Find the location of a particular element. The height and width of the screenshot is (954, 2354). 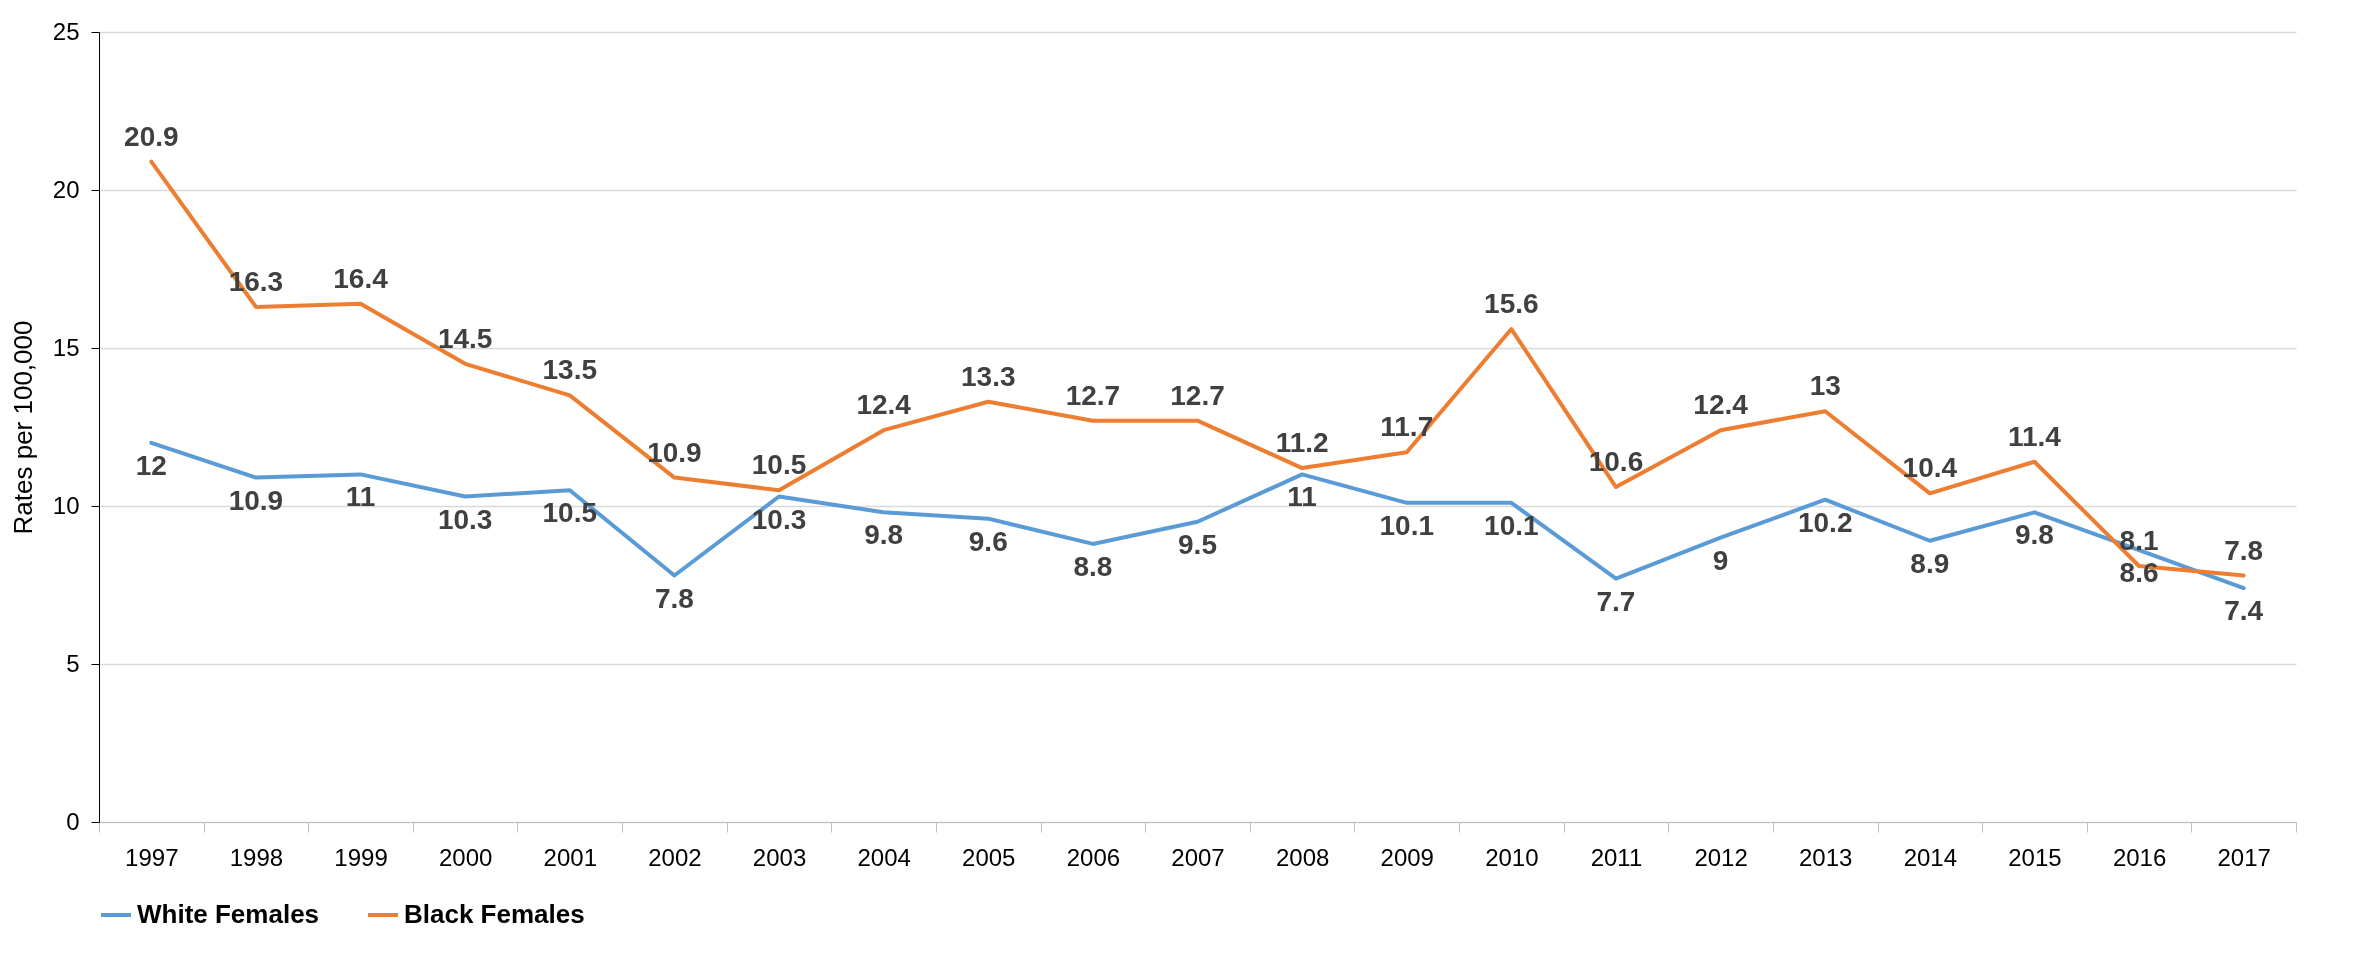

data-label: 15.6 is located at coordinates (1511, 304).